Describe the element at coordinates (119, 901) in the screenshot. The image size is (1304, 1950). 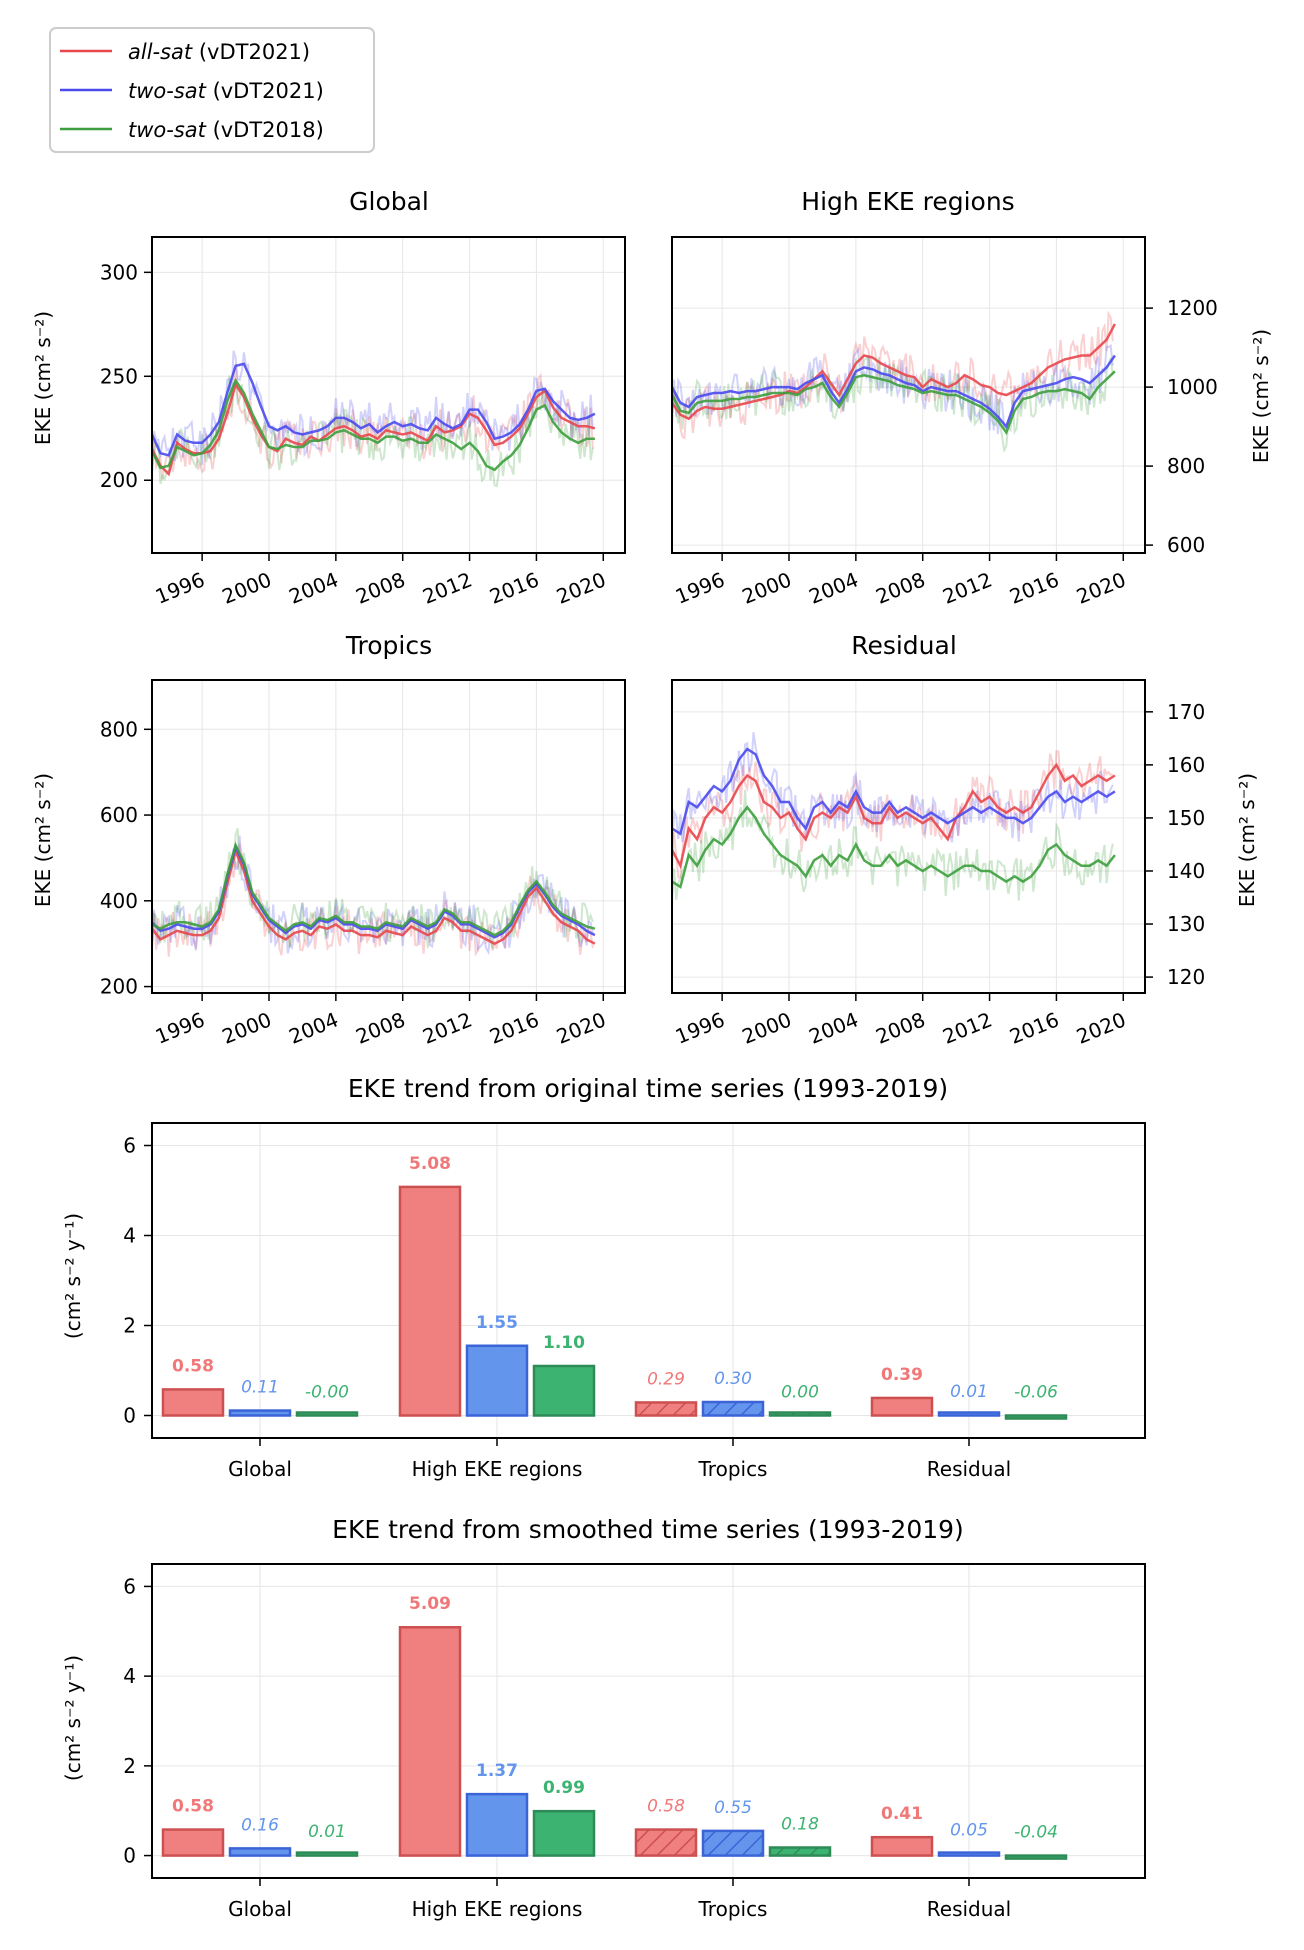
I see `y-tick-label: 400` at that location.